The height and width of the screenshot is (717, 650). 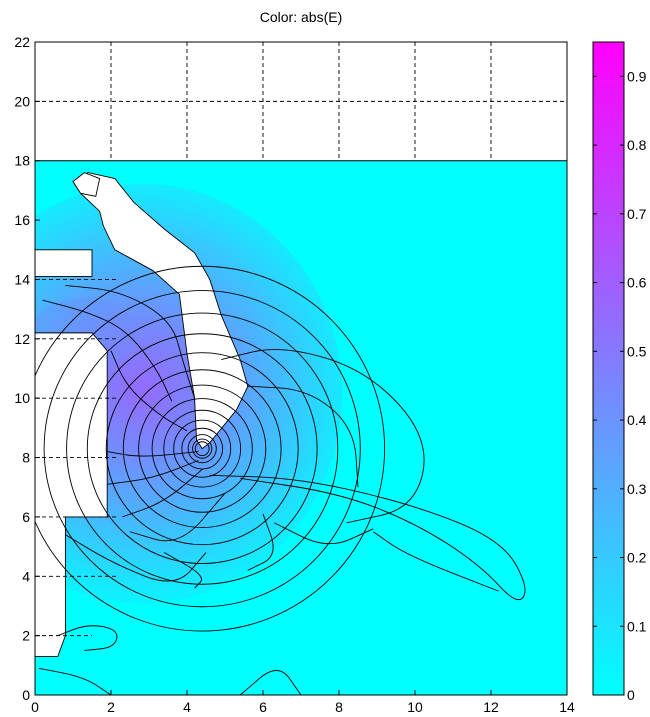 What do you see at coordinates (35, 707) in the screenshot?
I see `x-tick-label: 0` at bounding box center [35, 707].